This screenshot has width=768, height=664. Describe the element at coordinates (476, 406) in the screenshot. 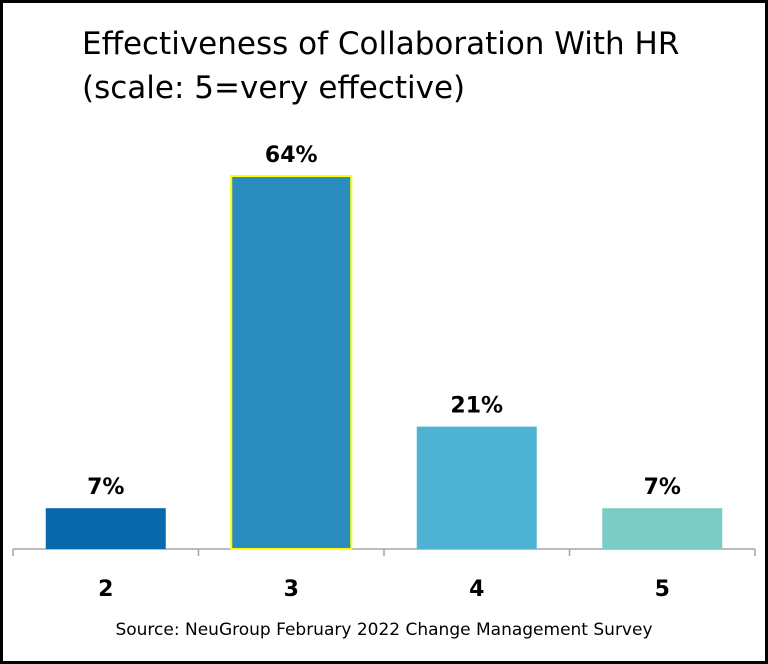

I see `data-label: 21%` at that location.